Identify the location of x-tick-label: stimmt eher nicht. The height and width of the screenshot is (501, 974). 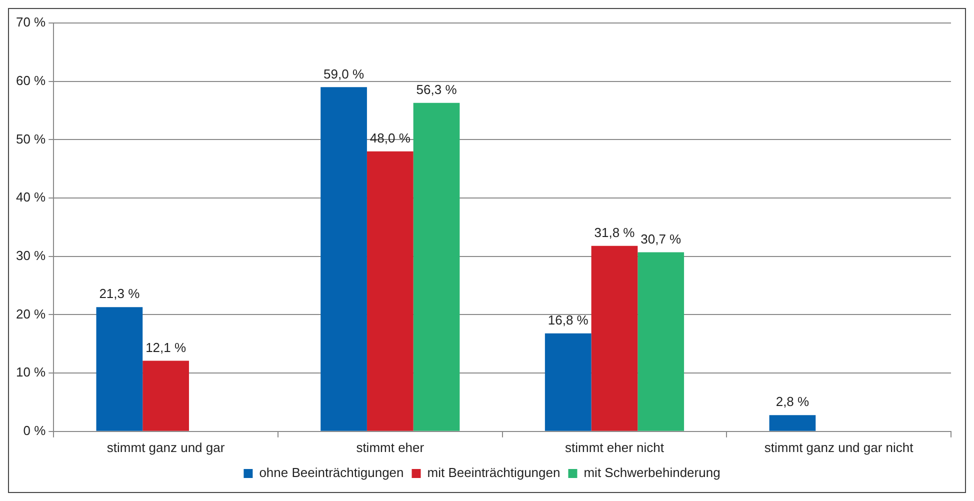
(614, 447).